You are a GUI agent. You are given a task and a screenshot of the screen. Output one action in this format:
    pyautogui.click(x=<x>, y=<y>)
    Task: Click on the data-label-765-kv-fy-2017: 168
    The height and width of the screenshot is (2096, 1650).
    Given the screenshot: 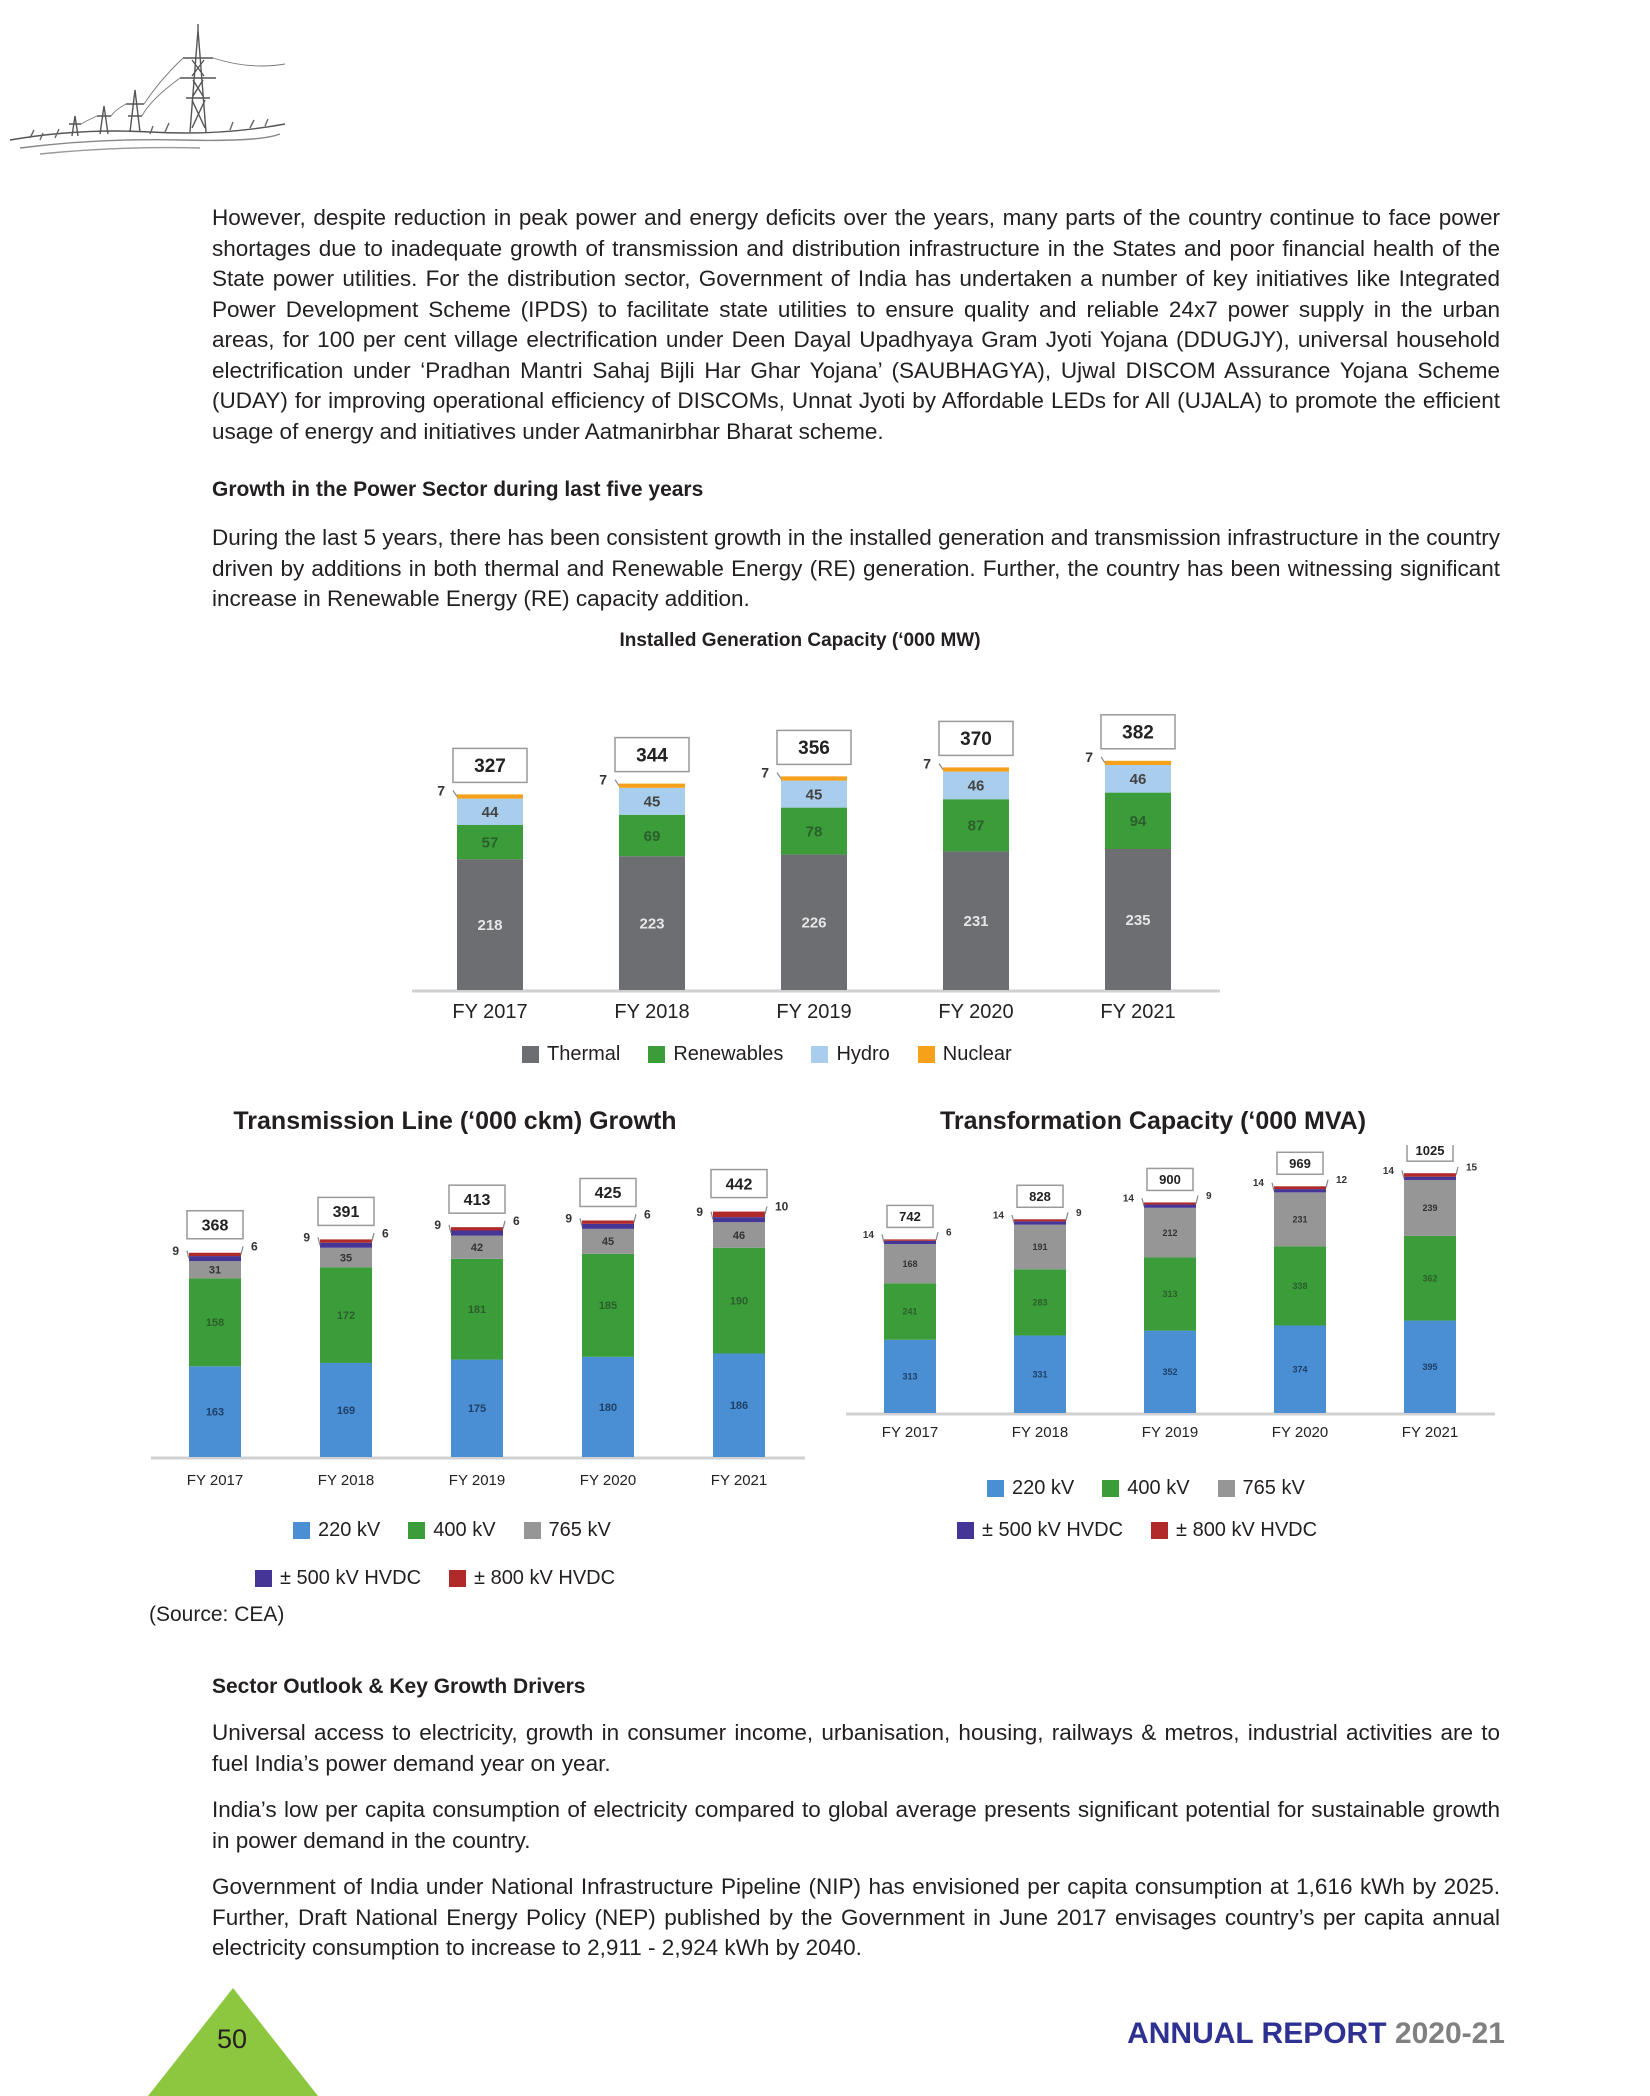 What is the action you would take?
    pyautogui.click(x=909, y=1264)
    